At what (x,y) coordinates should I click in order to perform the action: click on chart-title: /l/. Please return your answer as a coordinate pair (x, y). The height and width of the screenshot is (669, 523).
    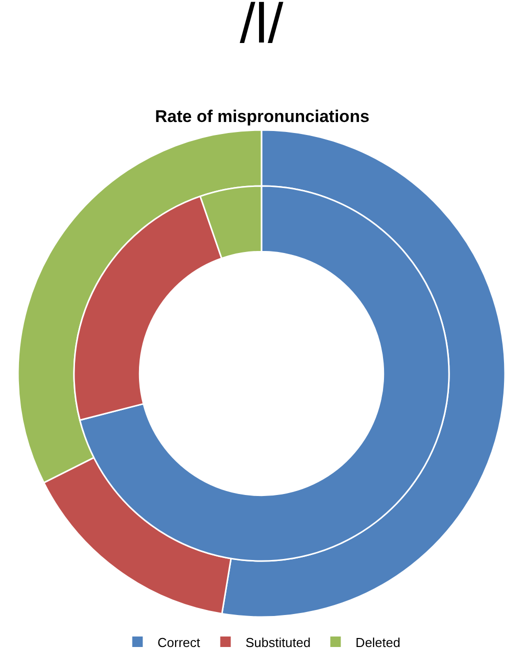
    Looking at the image, I should click on (262, 27).